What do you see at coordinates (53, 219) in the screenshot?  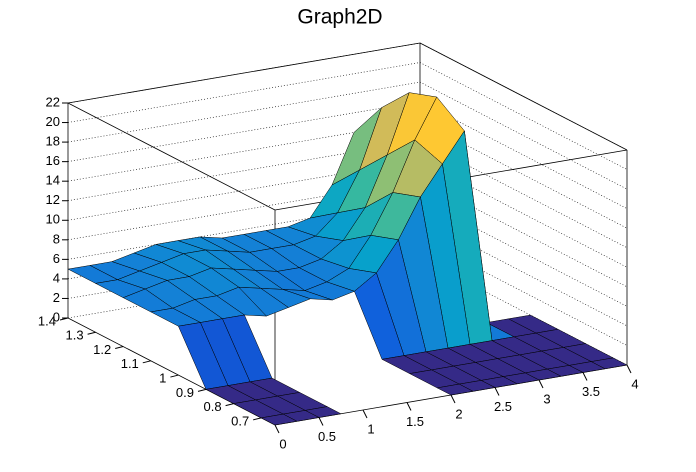 I see `z-tick-label: 10` at bounding box center [53, 219].